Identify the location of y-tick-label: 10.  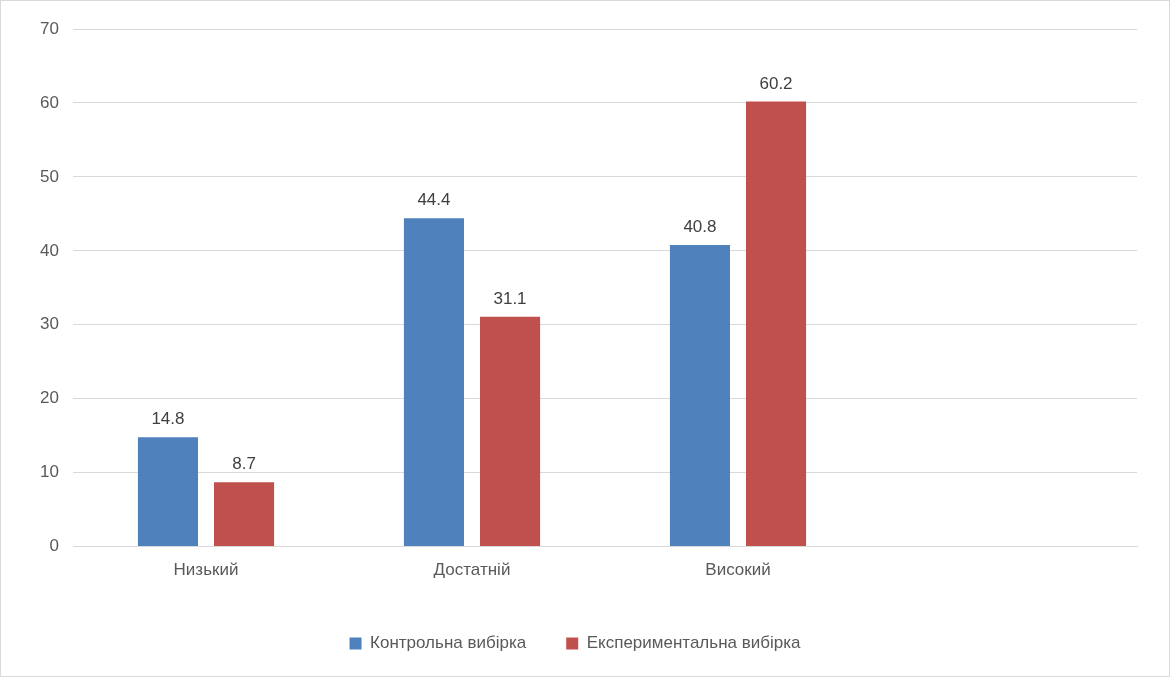
(49, 472).